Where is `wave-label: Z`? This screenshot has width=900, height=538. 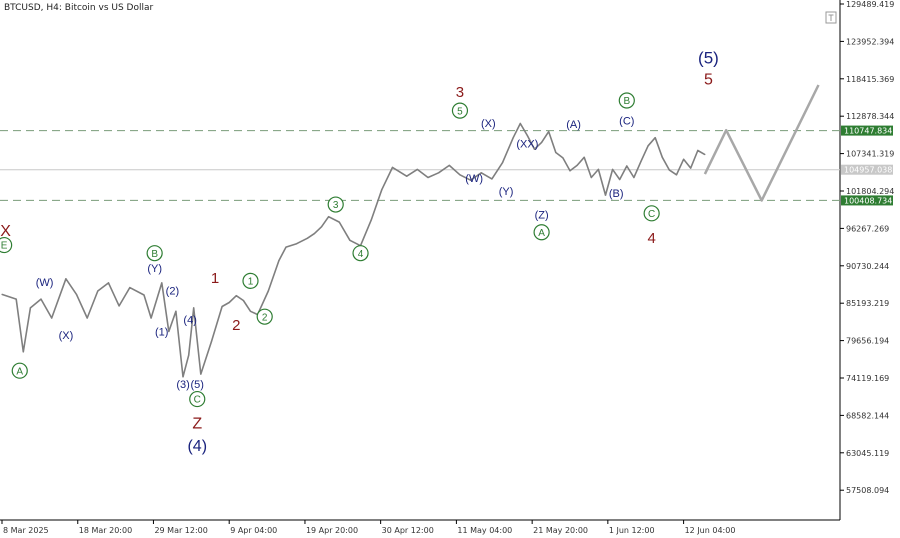 wave-label: Z is located at coordinates (197, 423).